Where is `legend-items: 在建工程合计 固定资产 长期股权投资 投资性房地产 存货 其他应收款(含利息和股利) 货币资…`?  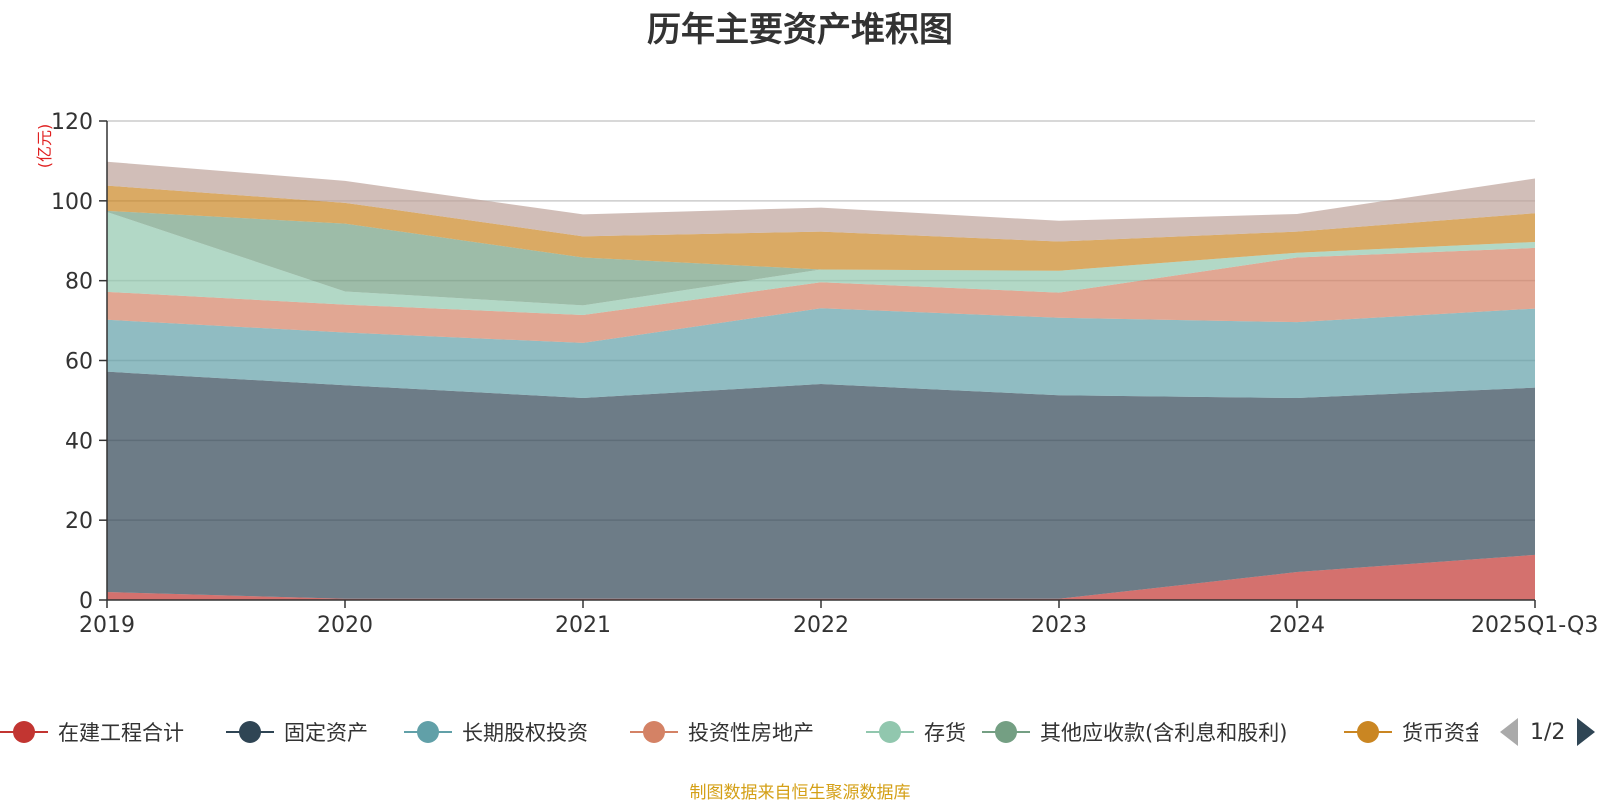
legend-items: 在建工程合计 固定资产 长期股权投资 投资性房地产 存货 其他应收款(含利息和股利) 货币资… is located at coordinates (739, 732).